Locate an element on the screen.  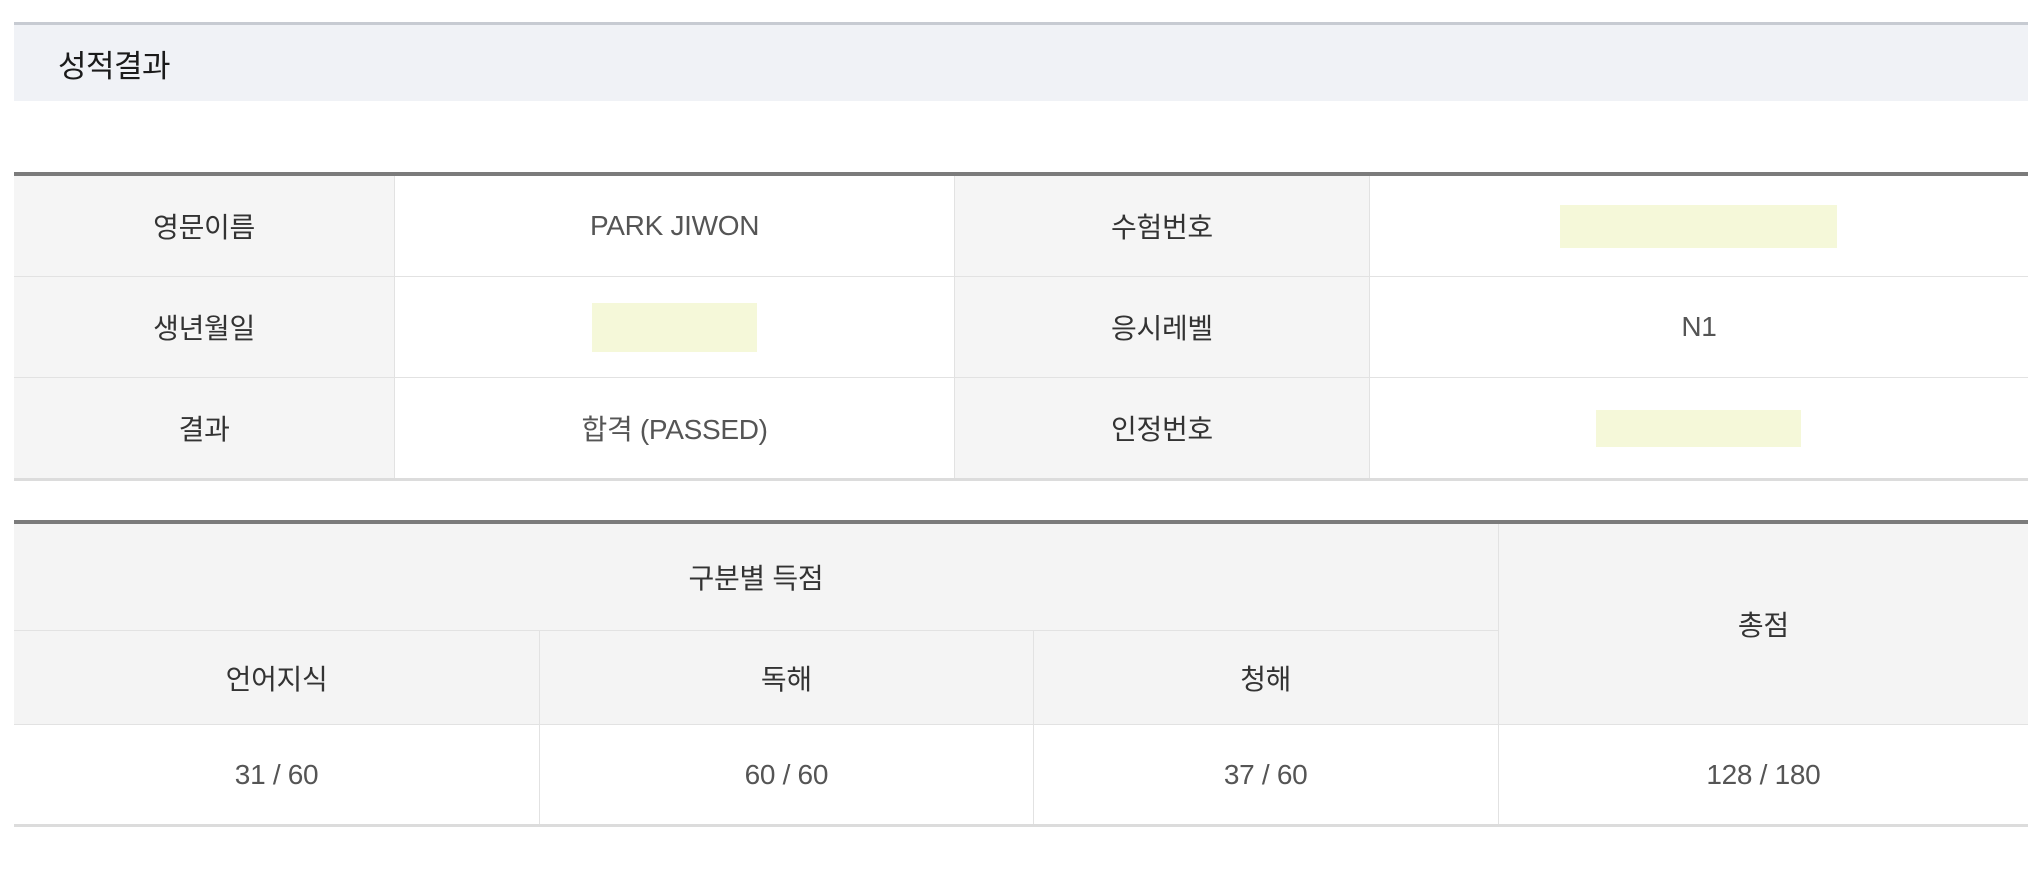
score-total: 128 / 180 is located at coordinates (1762, 775).